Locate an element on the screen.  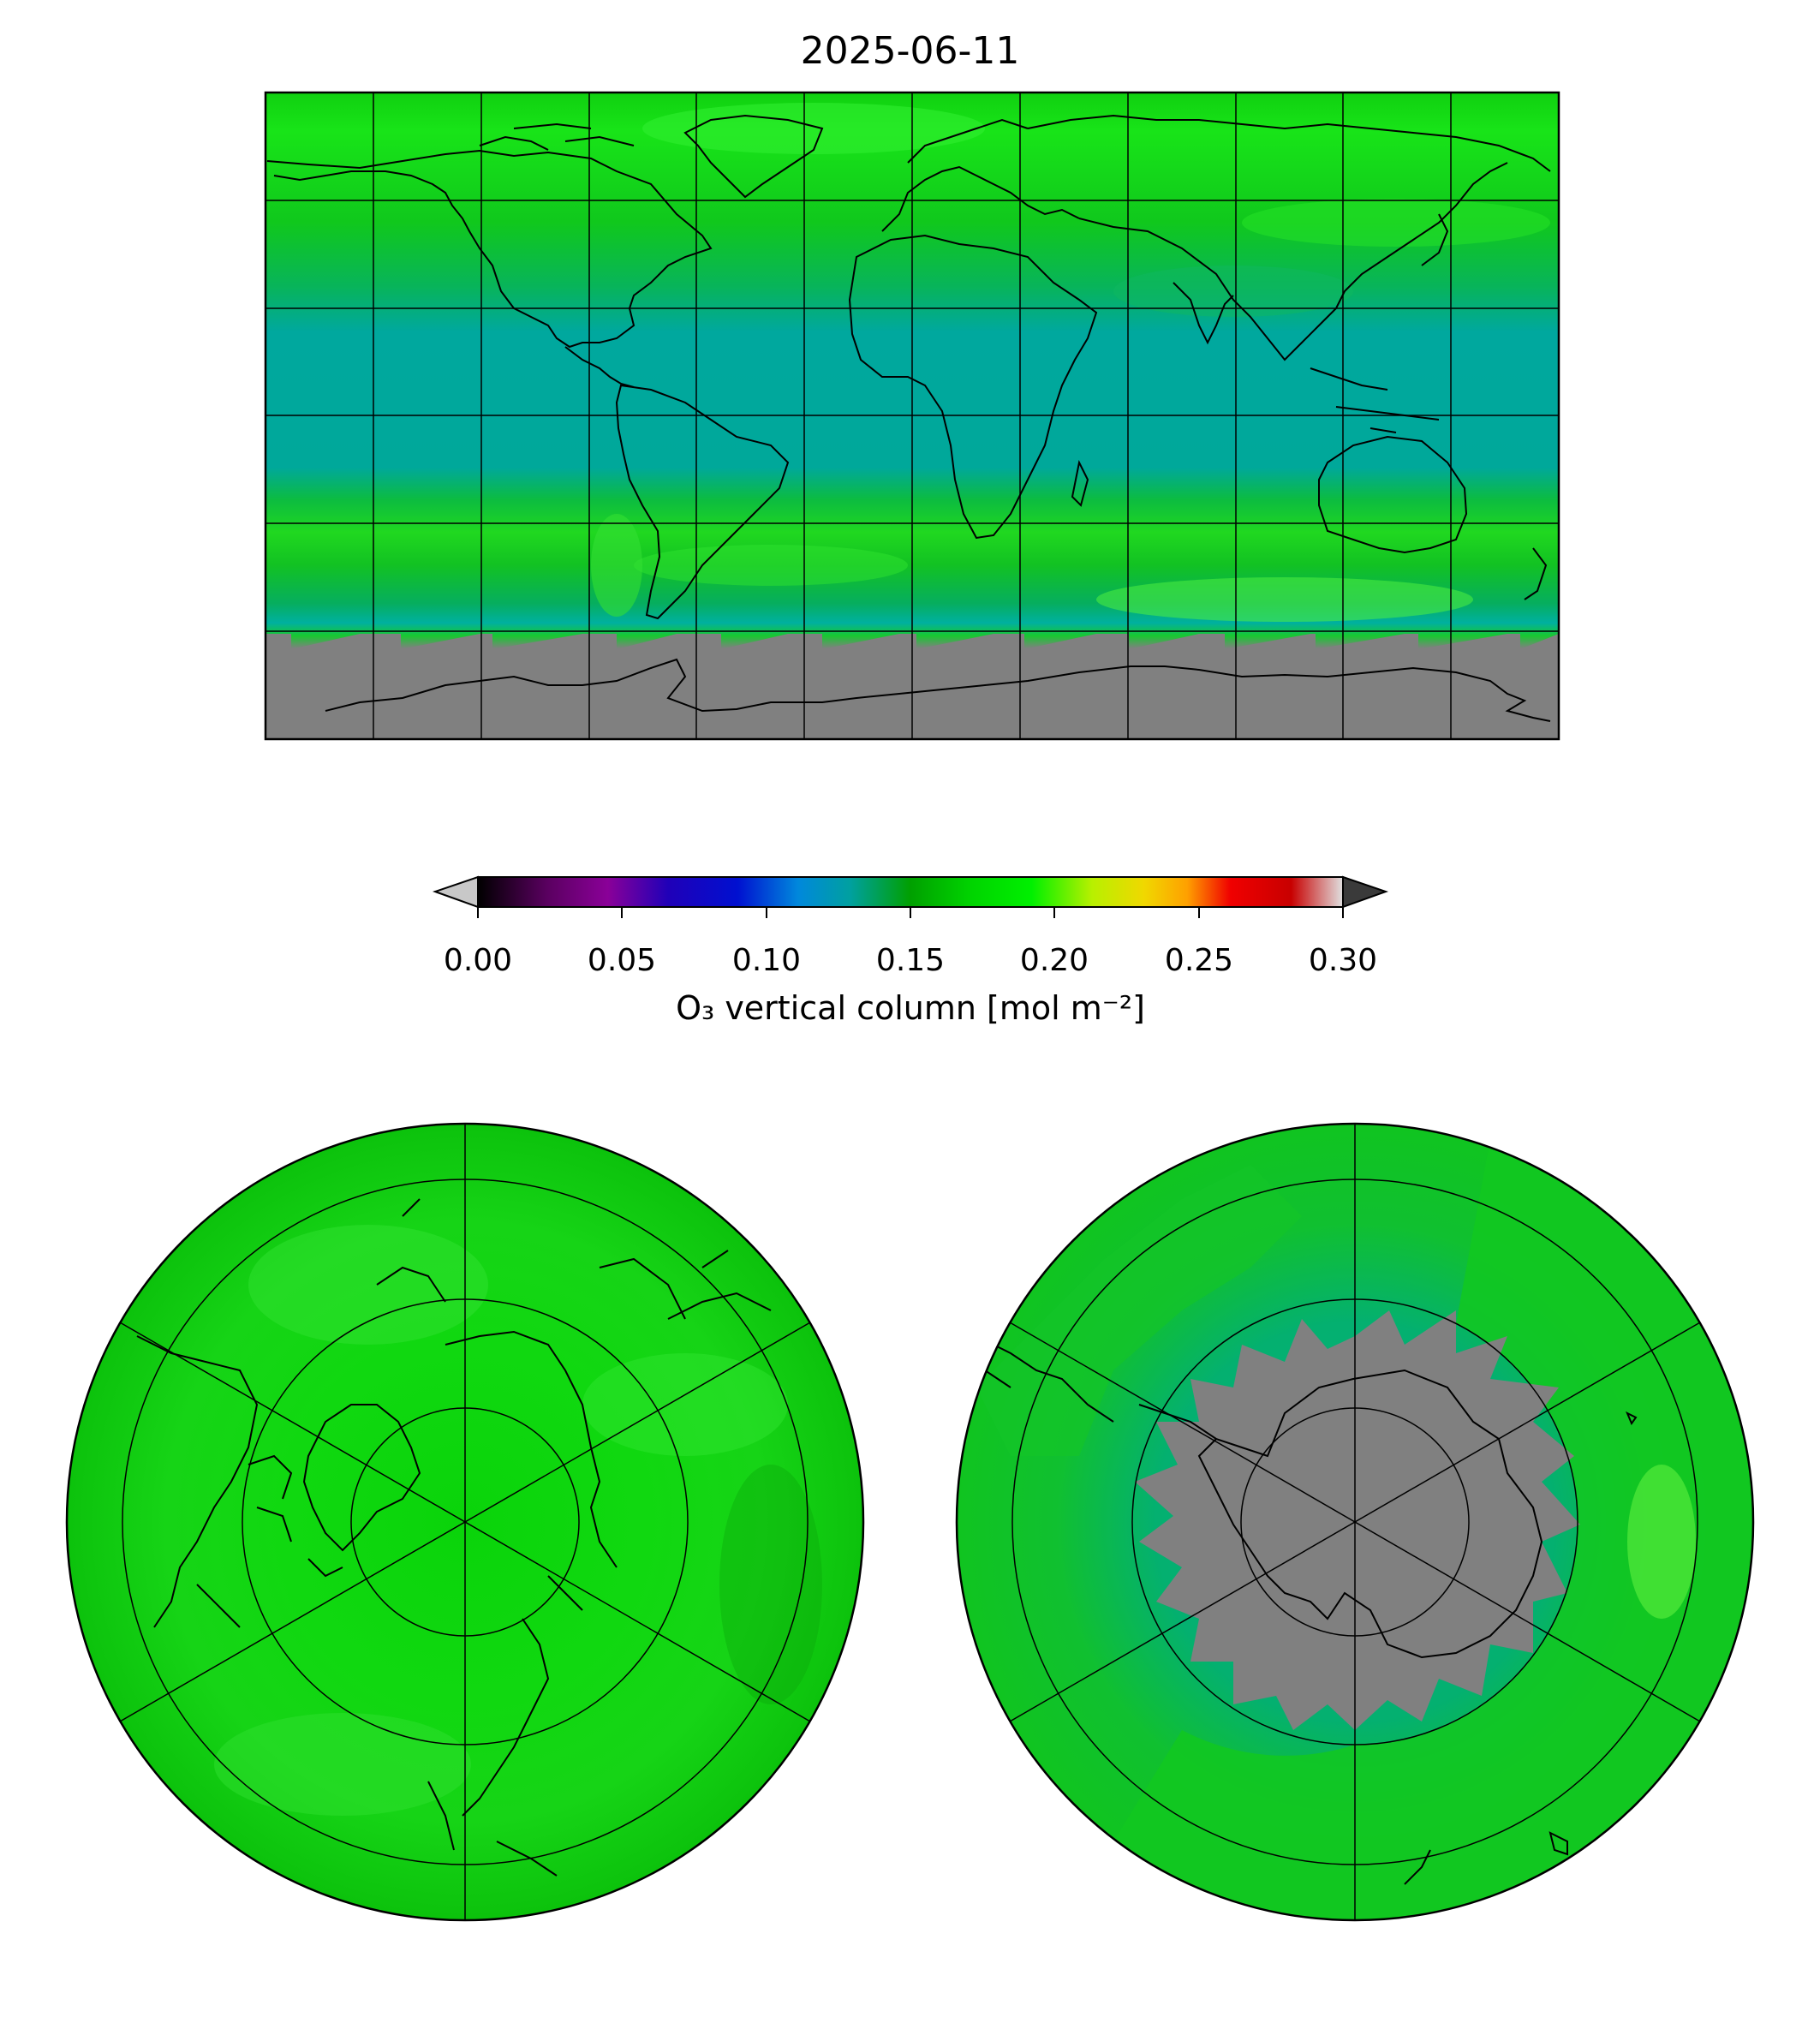
colorbar-tick-label: 0.20 is located at coordinates (1054, 960).